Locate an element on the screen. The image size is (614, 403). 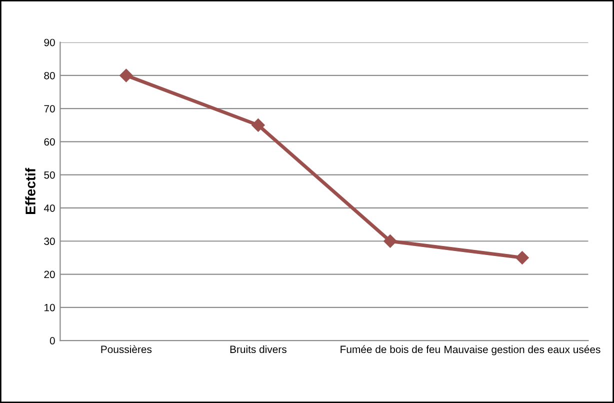
y-tick-label: 30 is located at coordinates (49, 242).